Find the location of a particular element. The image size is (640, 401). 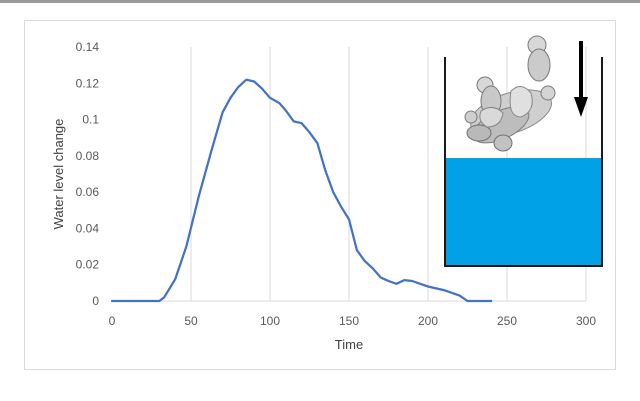

top-rule is located at coordinates (320, 1).